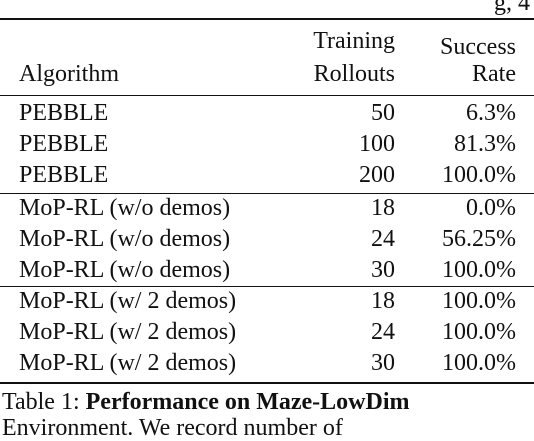  Describe the element at coordinates (491, 113) in the screenshot. I see `success-rate-cell: 6.3%` at that location.